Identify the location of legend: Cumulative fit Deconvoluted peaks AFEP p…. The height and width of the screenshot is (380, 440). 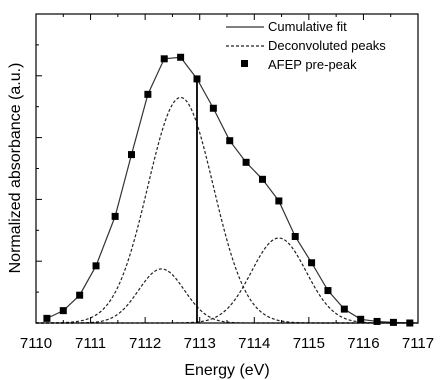
(306, 45).